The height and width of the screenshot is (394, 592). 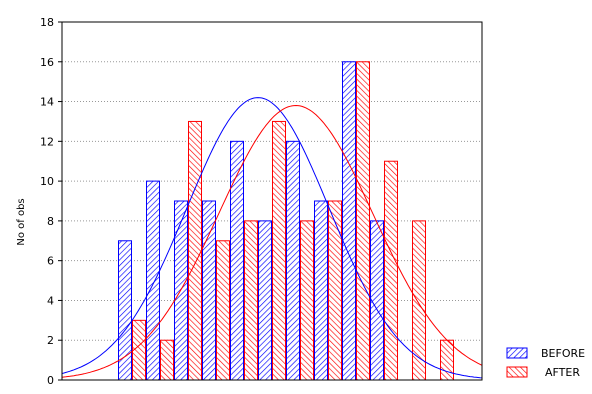 What do you see at coordinates (47, 201) in the screenshot?
I see `y-tick-labels: 0 2 4 6 8 10 12 14 16 18` at bounding box center [47, 201].